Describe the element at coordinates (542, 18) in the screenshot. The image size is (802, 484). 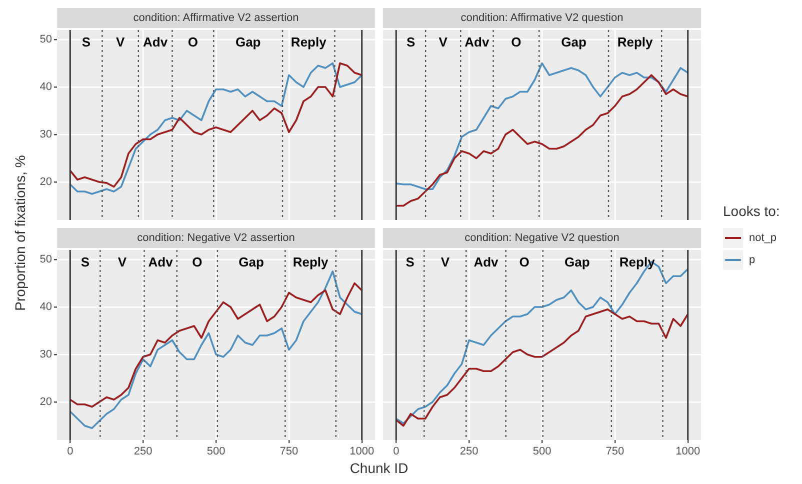
I see `chart-title: condition: Affirmative V2 question` at that location.